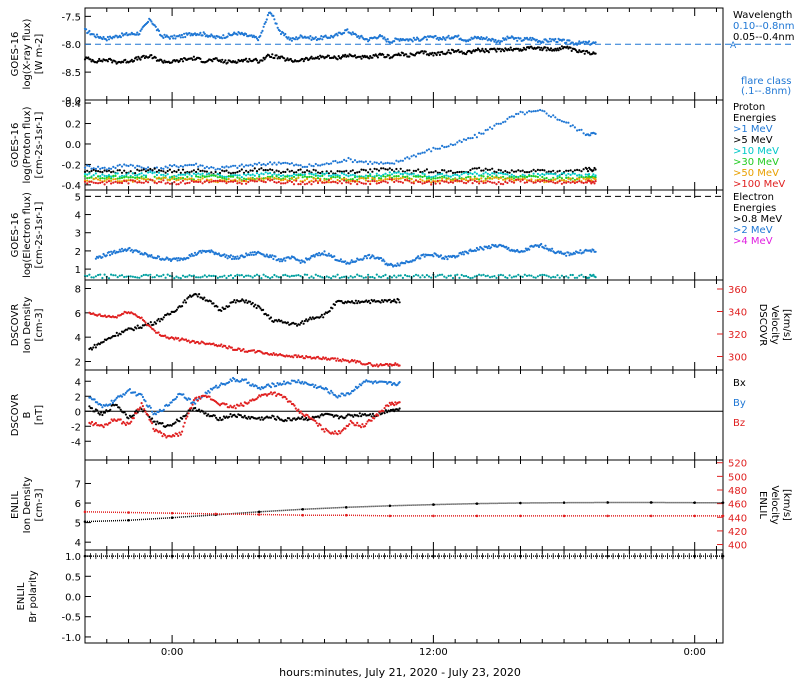 The width and height of the screenshot is (800, 680). Describe the element at coordinates (759, 184) in the screenshot. I see `legend-label: >100 MeV` at that location.